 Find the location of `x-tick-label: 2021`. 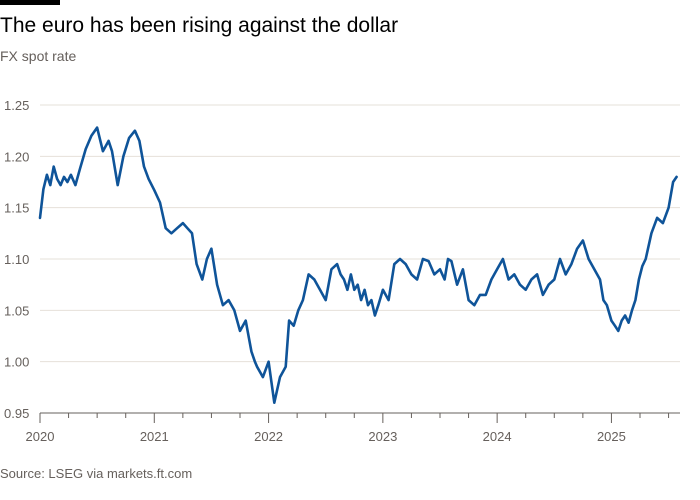

x-tick-label: 2021 is located at coordinates (154, 436).